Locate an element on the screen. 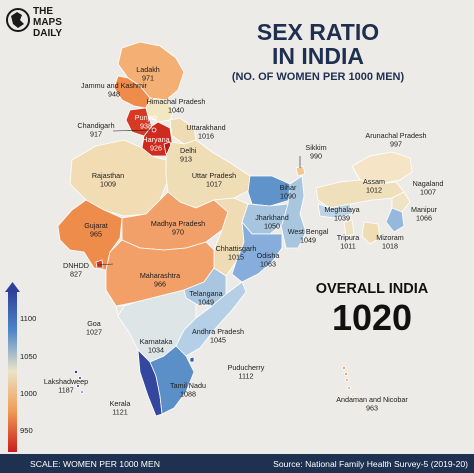 Image resolution: width=474 pixels, height=473 pixels. legend-tick-1000: 1000 is located at coordinates (28, 393).